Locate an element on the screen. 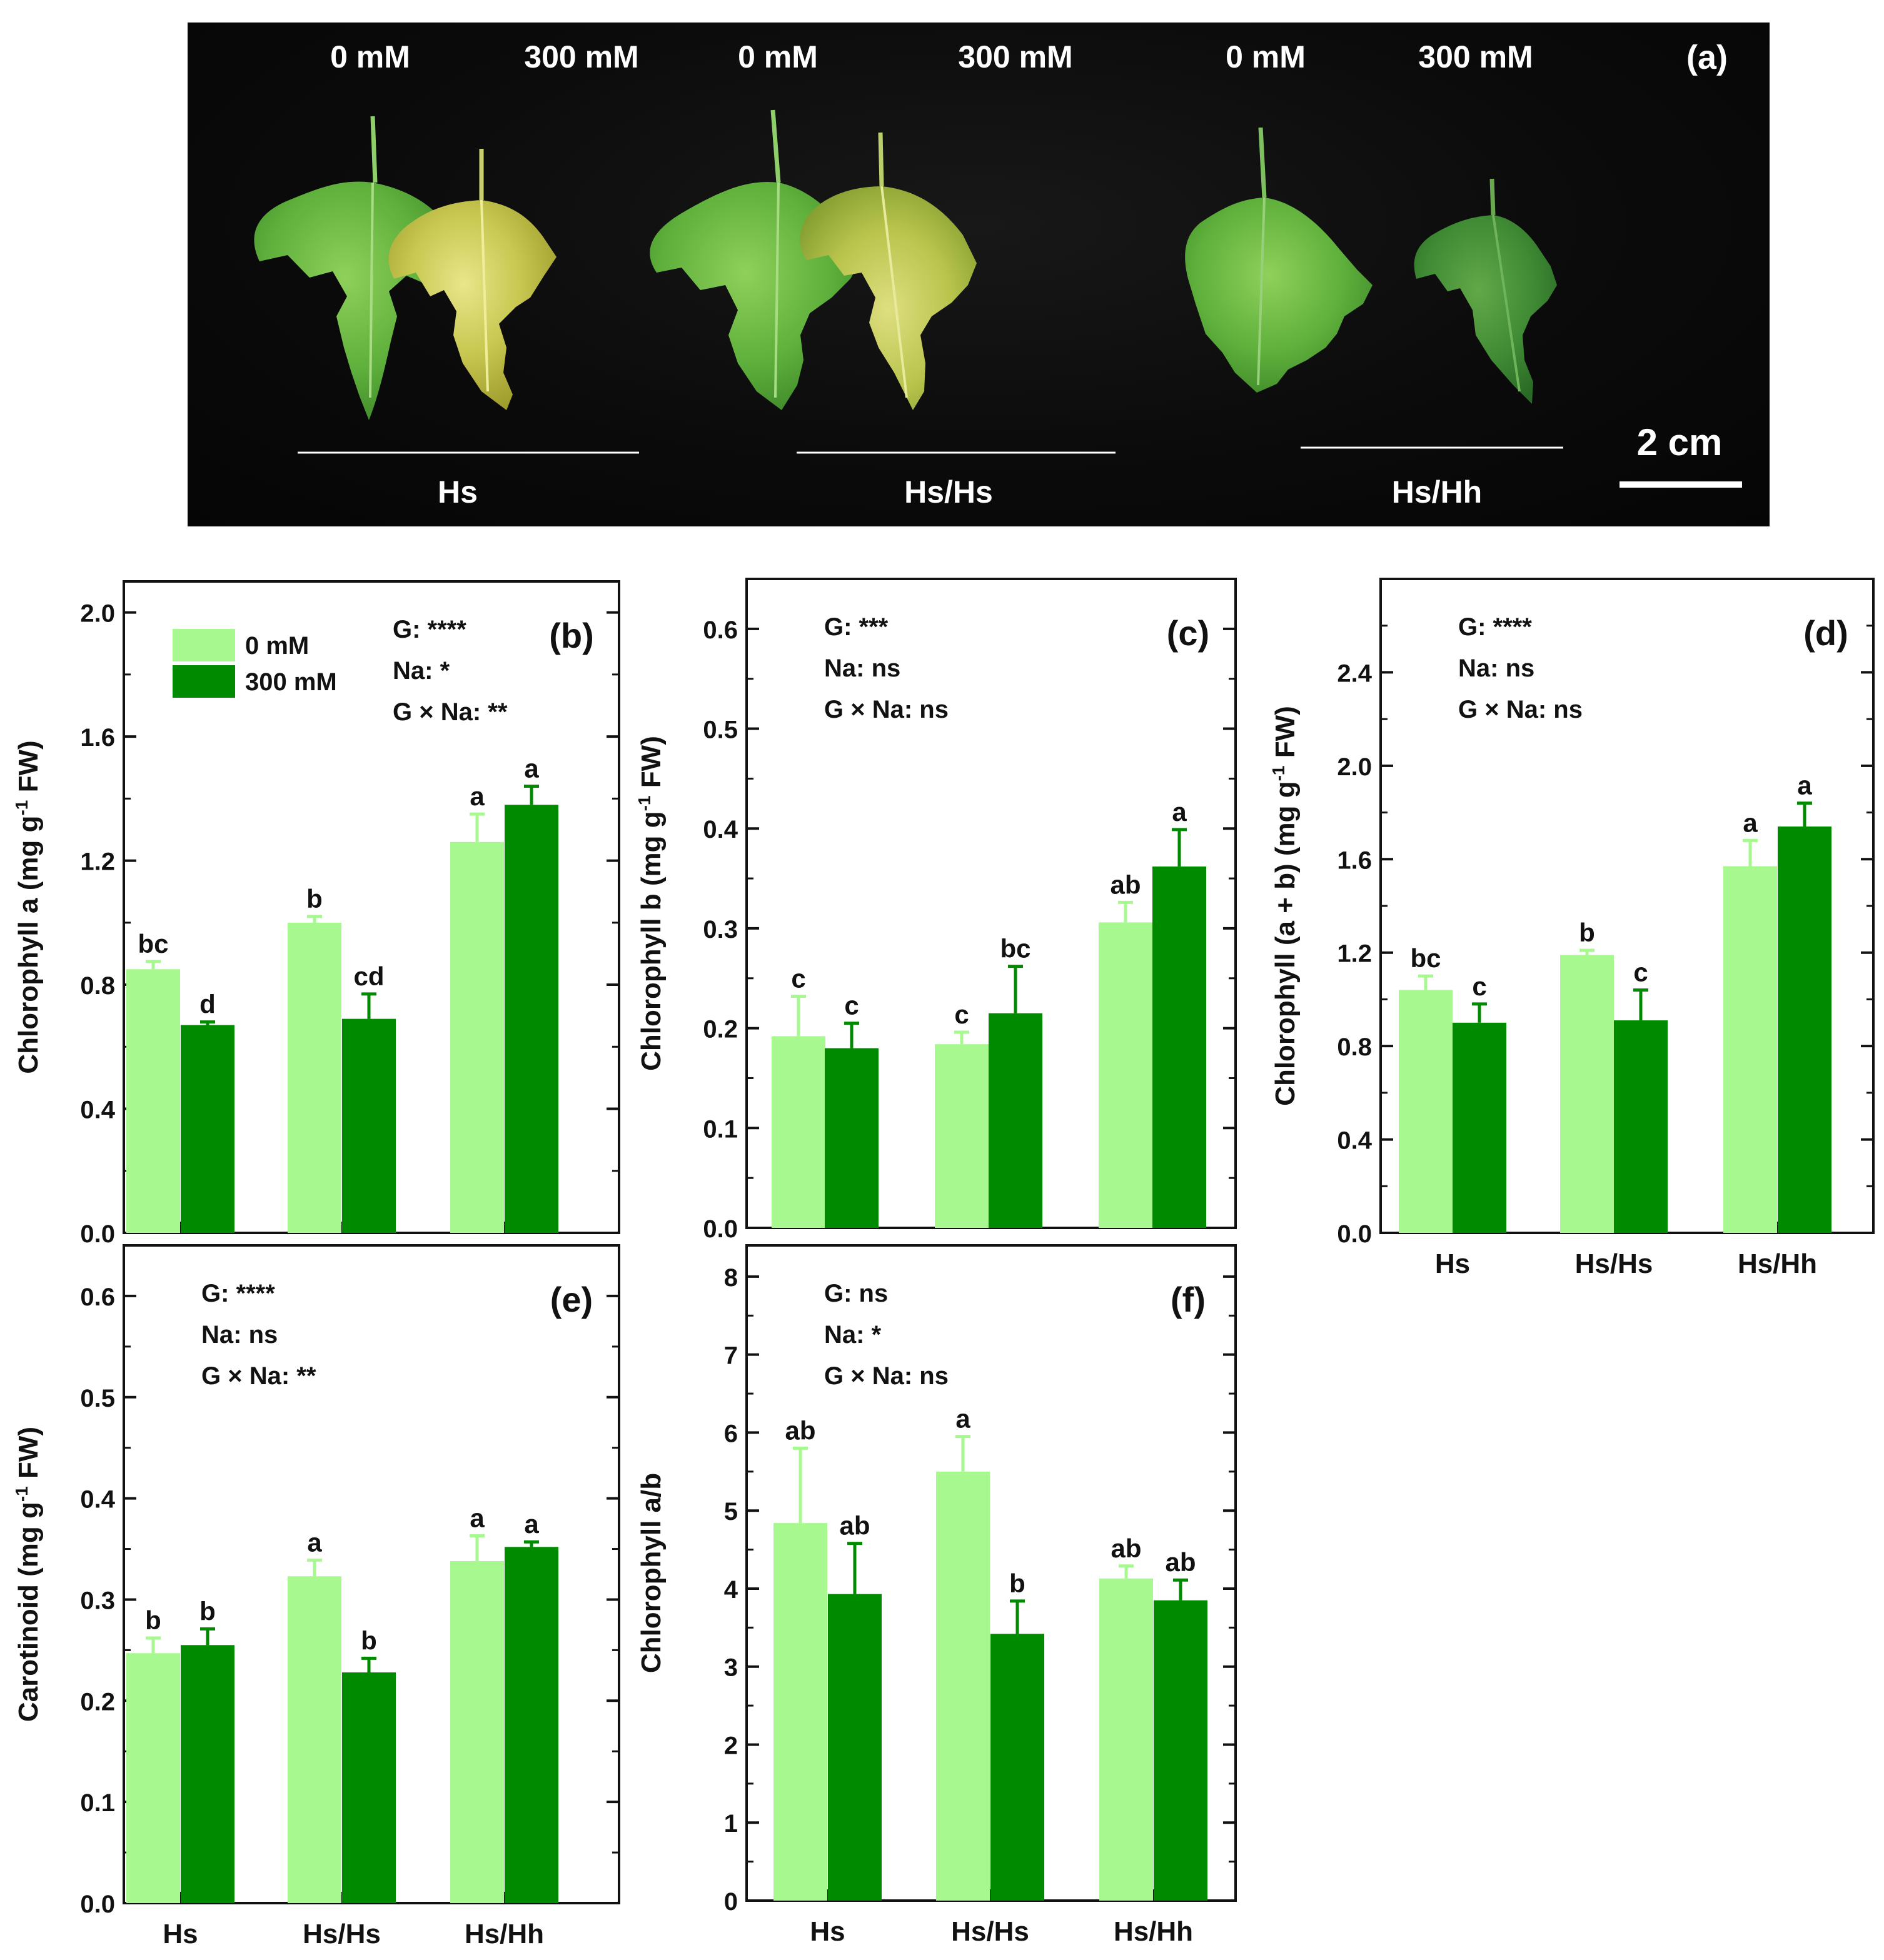 The height and width of the screenshot is (1960, 1884). y-axis-label: Chlorophyll a/b is located at coordinates (651, 1573).